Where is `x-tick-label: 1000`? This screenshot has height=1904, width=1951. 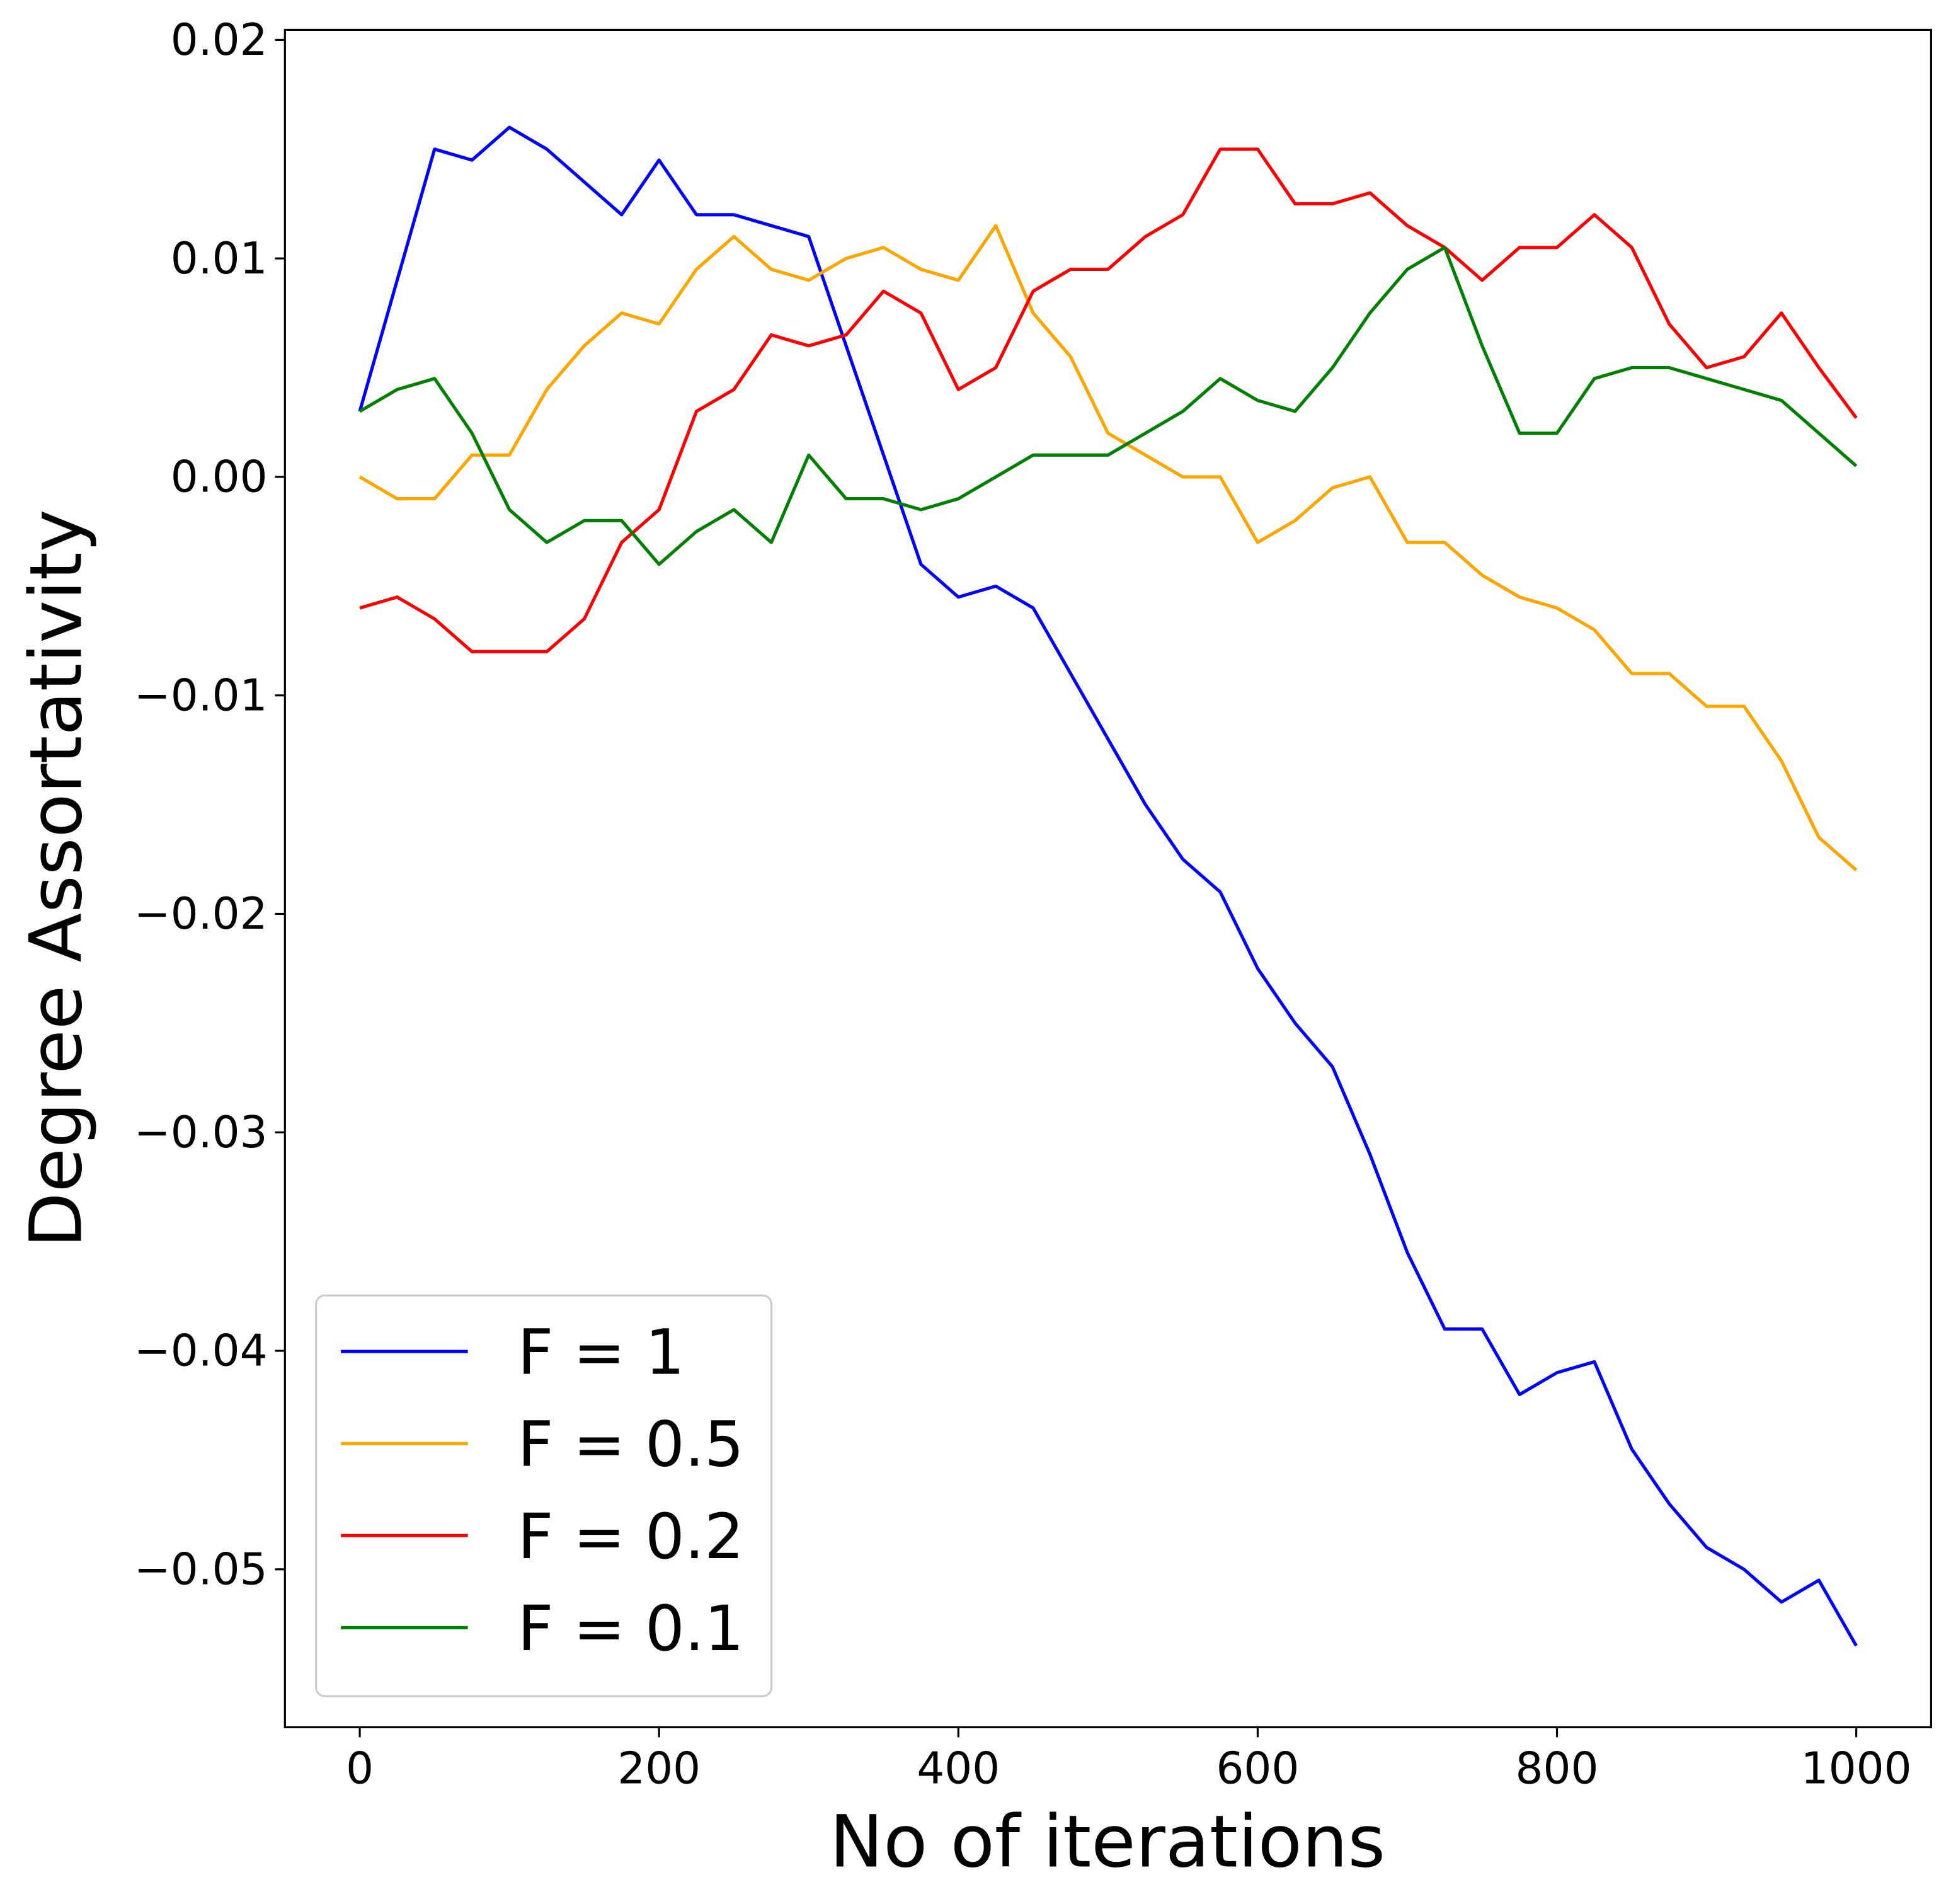
x-tick-label: 1000 is located at coordinates (1856, 1768).